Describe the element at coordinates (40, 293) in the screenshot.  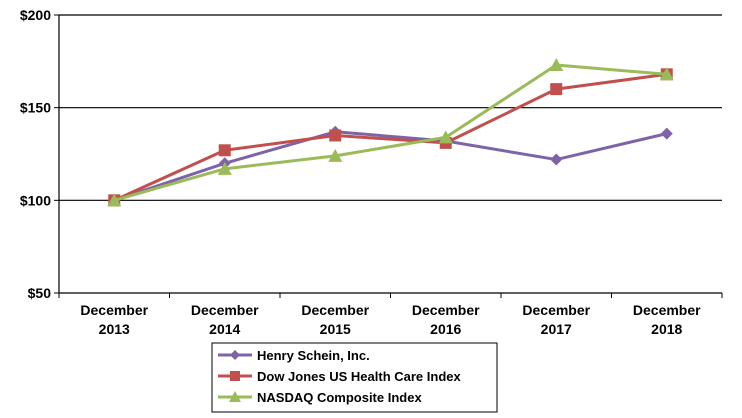
I see `y-tick-label: $50` at that location.